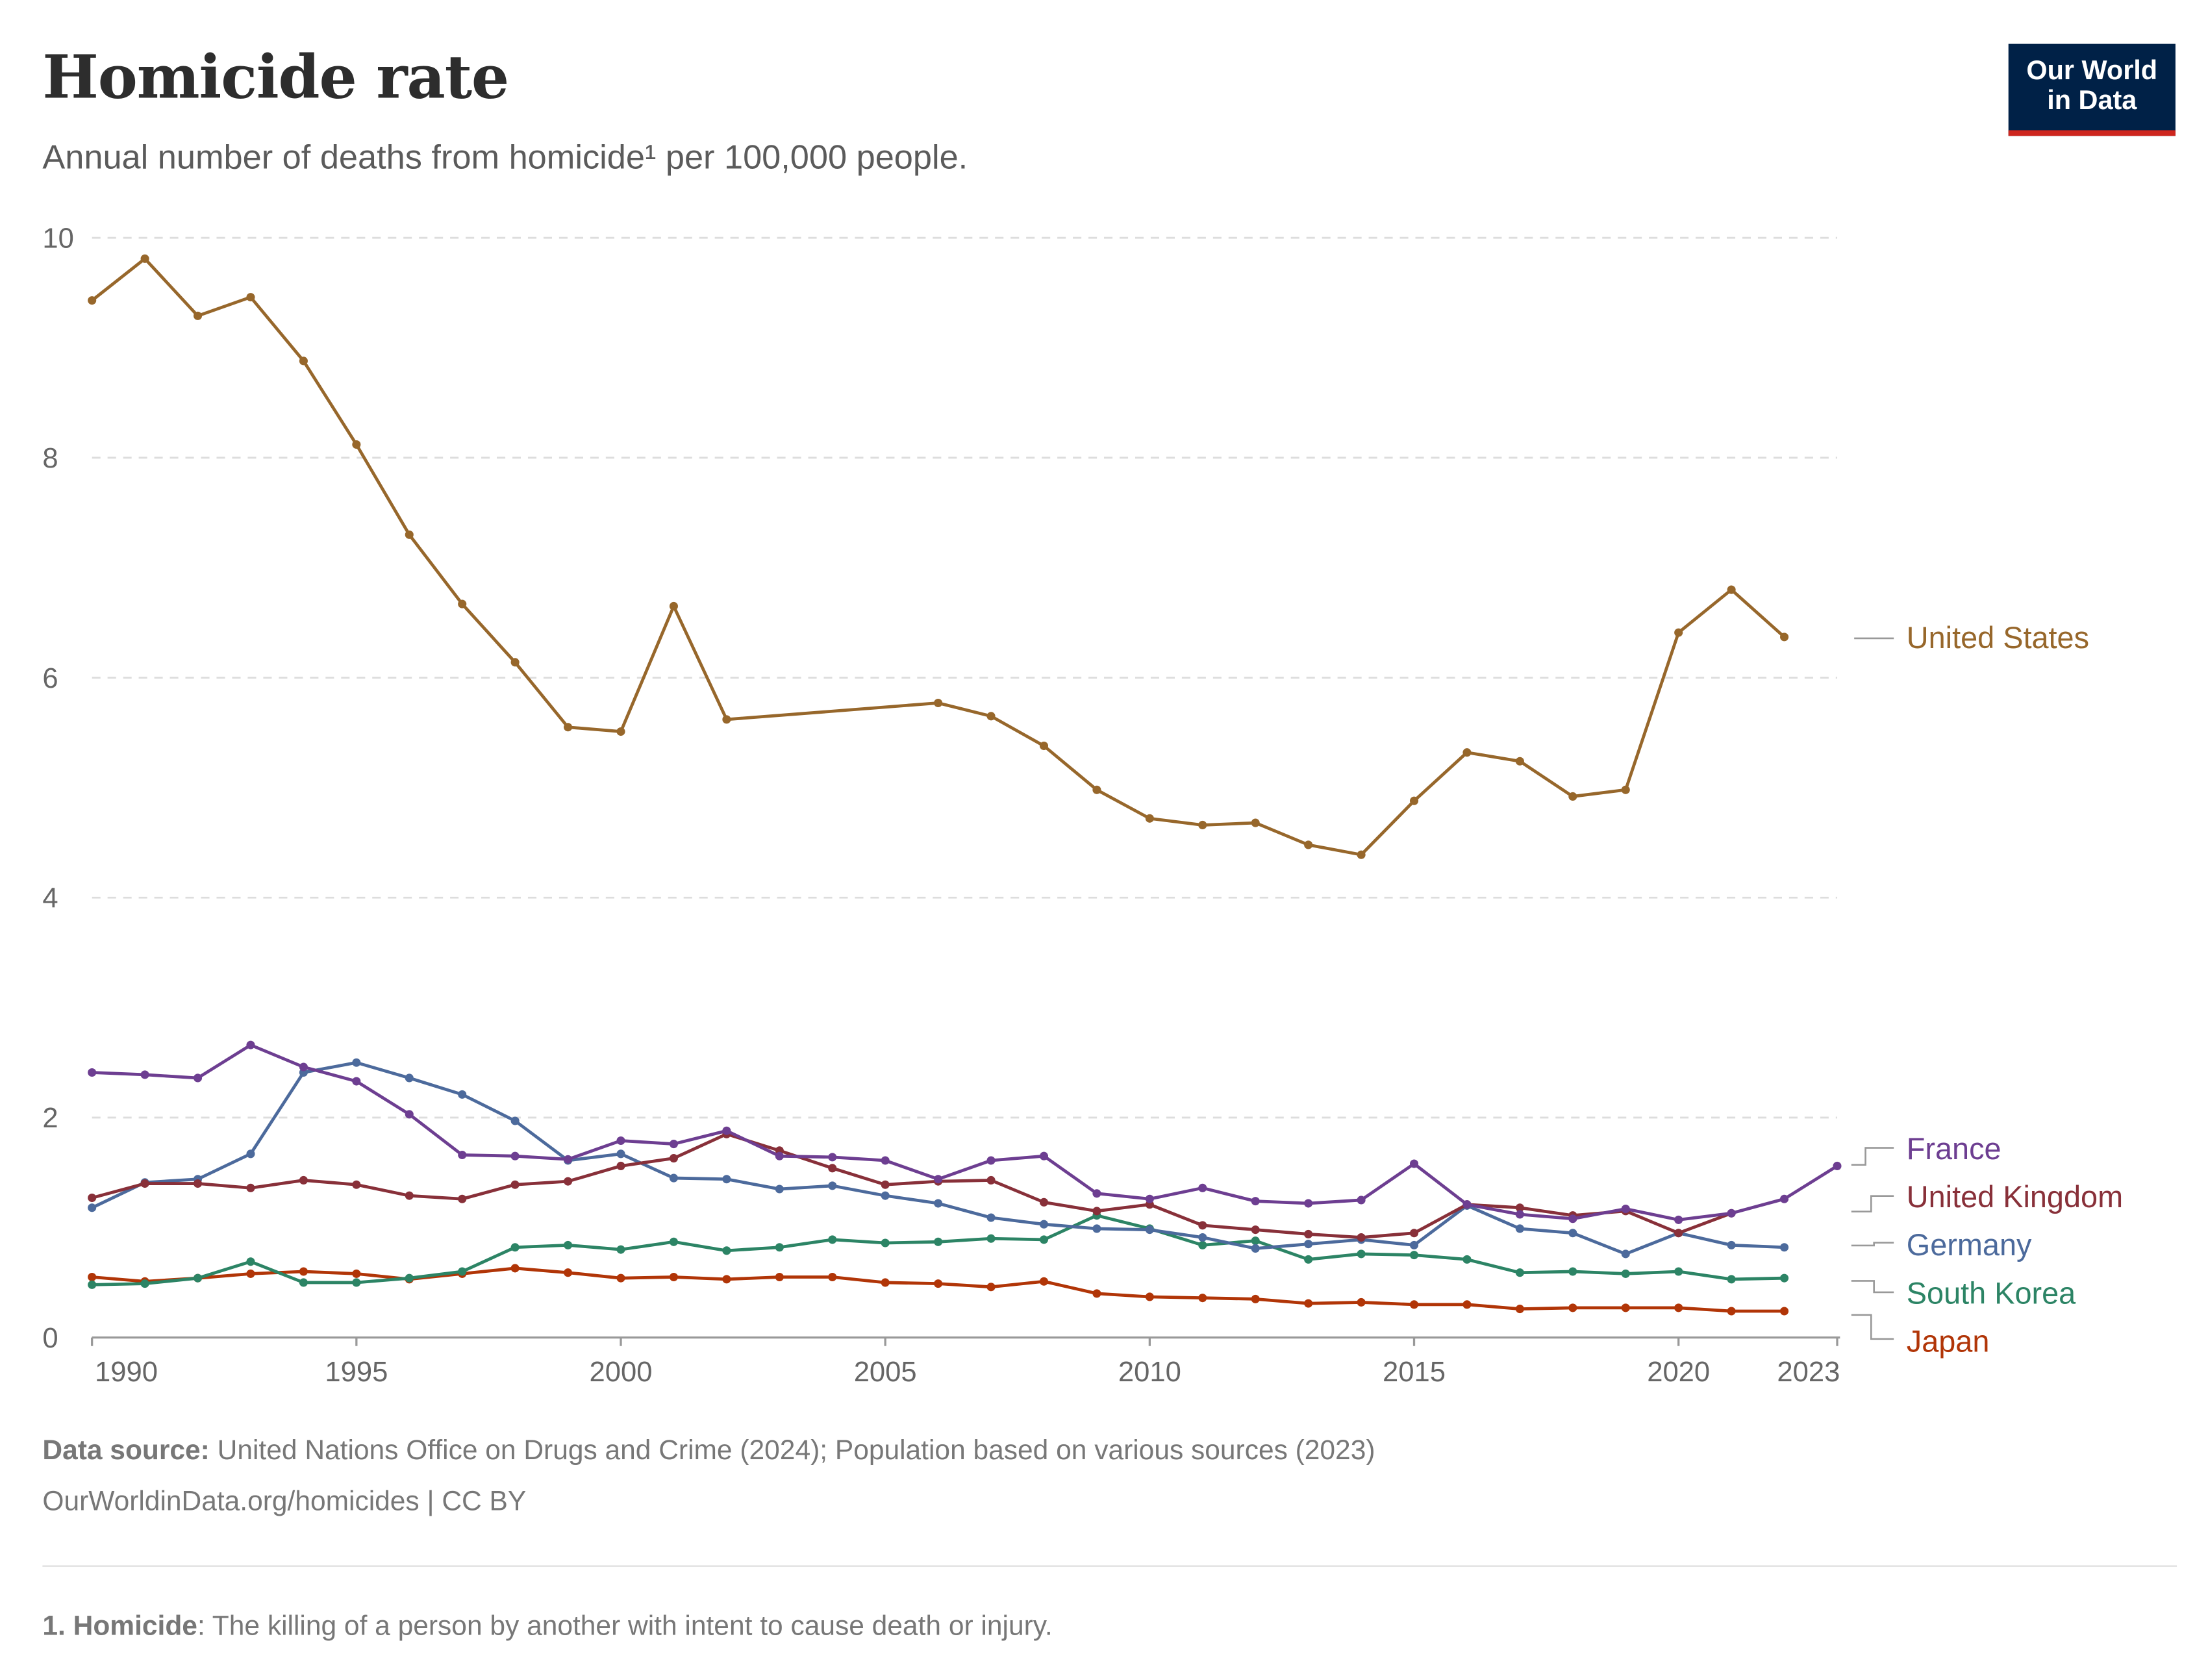 The width and height of the screenshot is (2208, 1680). I want to click on series-france, so click(965, 1132).